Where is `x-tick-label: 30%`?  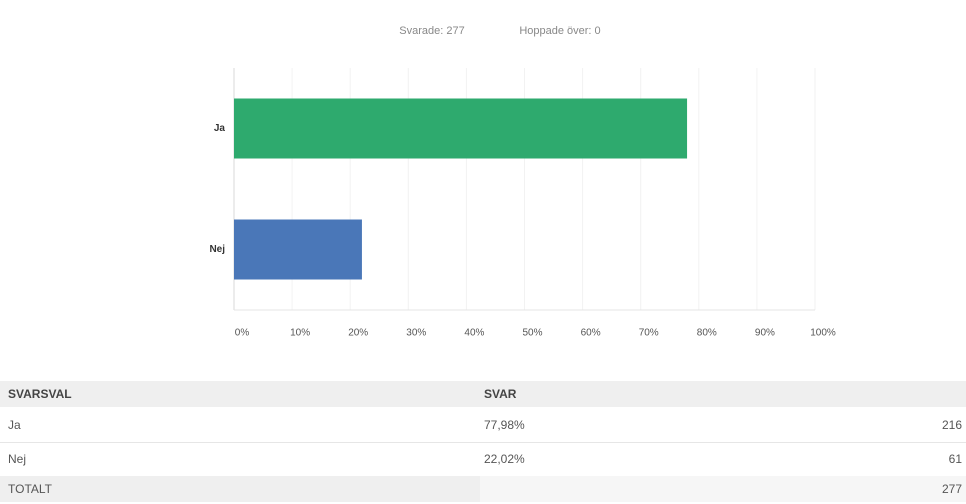 x-tick-label: 30% is located at coordinates (416, 333).